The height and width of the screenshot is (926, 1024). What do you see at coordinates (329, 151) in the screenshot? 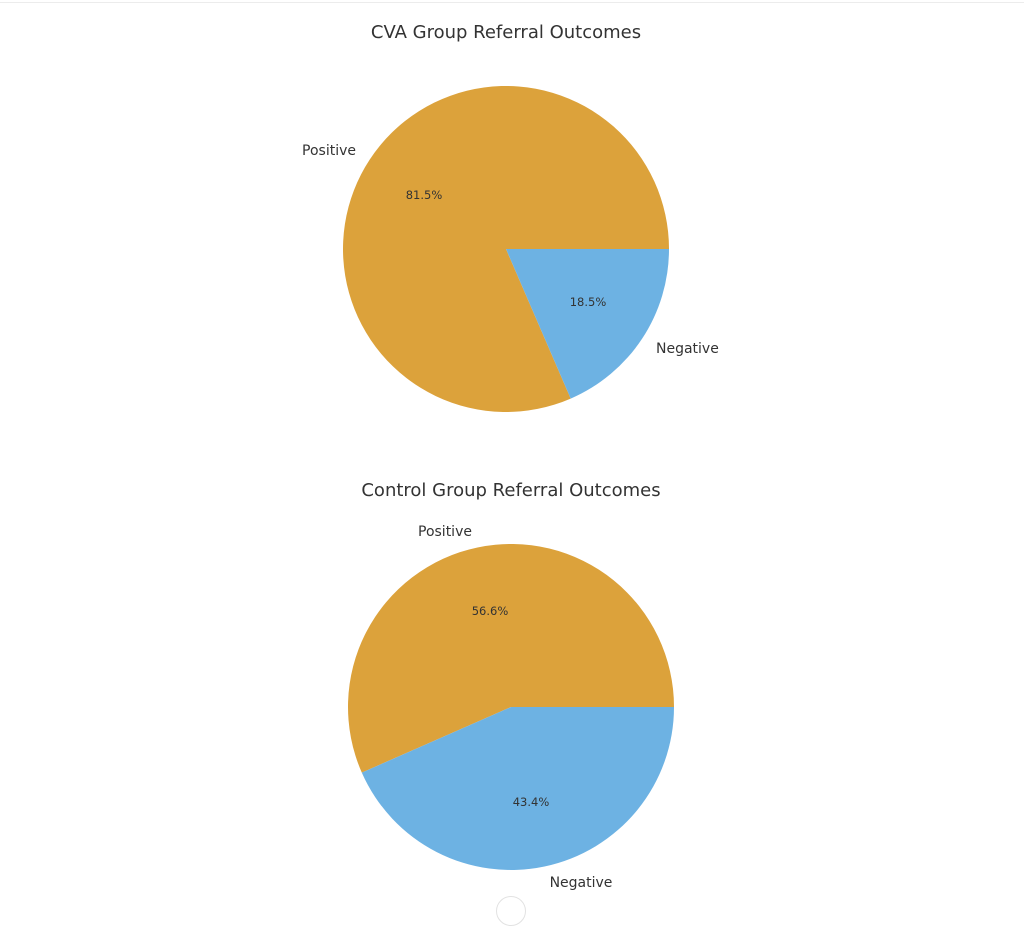
I see `cva-positive-label: Positive` at bounding box center [329, 151].